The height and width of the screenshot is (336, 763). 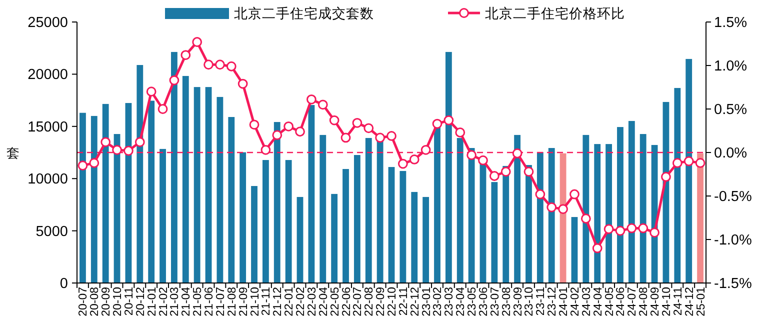 I want to click on y2-tick-label: -1.5%, so click(x=733, y=284).